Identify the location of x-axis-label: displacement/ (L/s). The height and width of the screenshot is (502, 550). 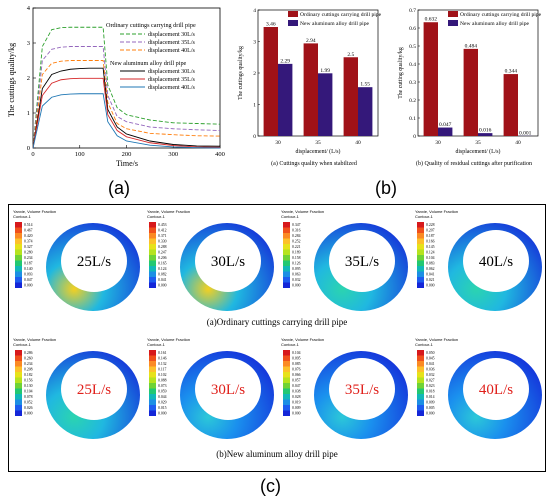
(318, 151).